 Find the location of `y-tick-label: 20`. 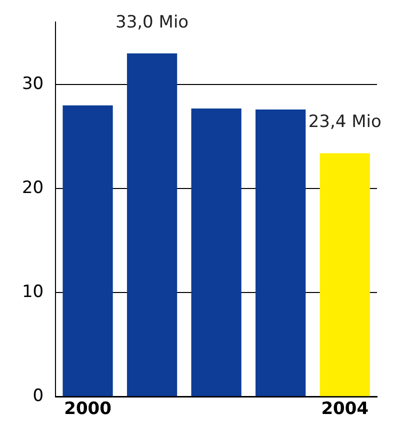

y-tick-label: 20 is located at coordinates (33, 188).